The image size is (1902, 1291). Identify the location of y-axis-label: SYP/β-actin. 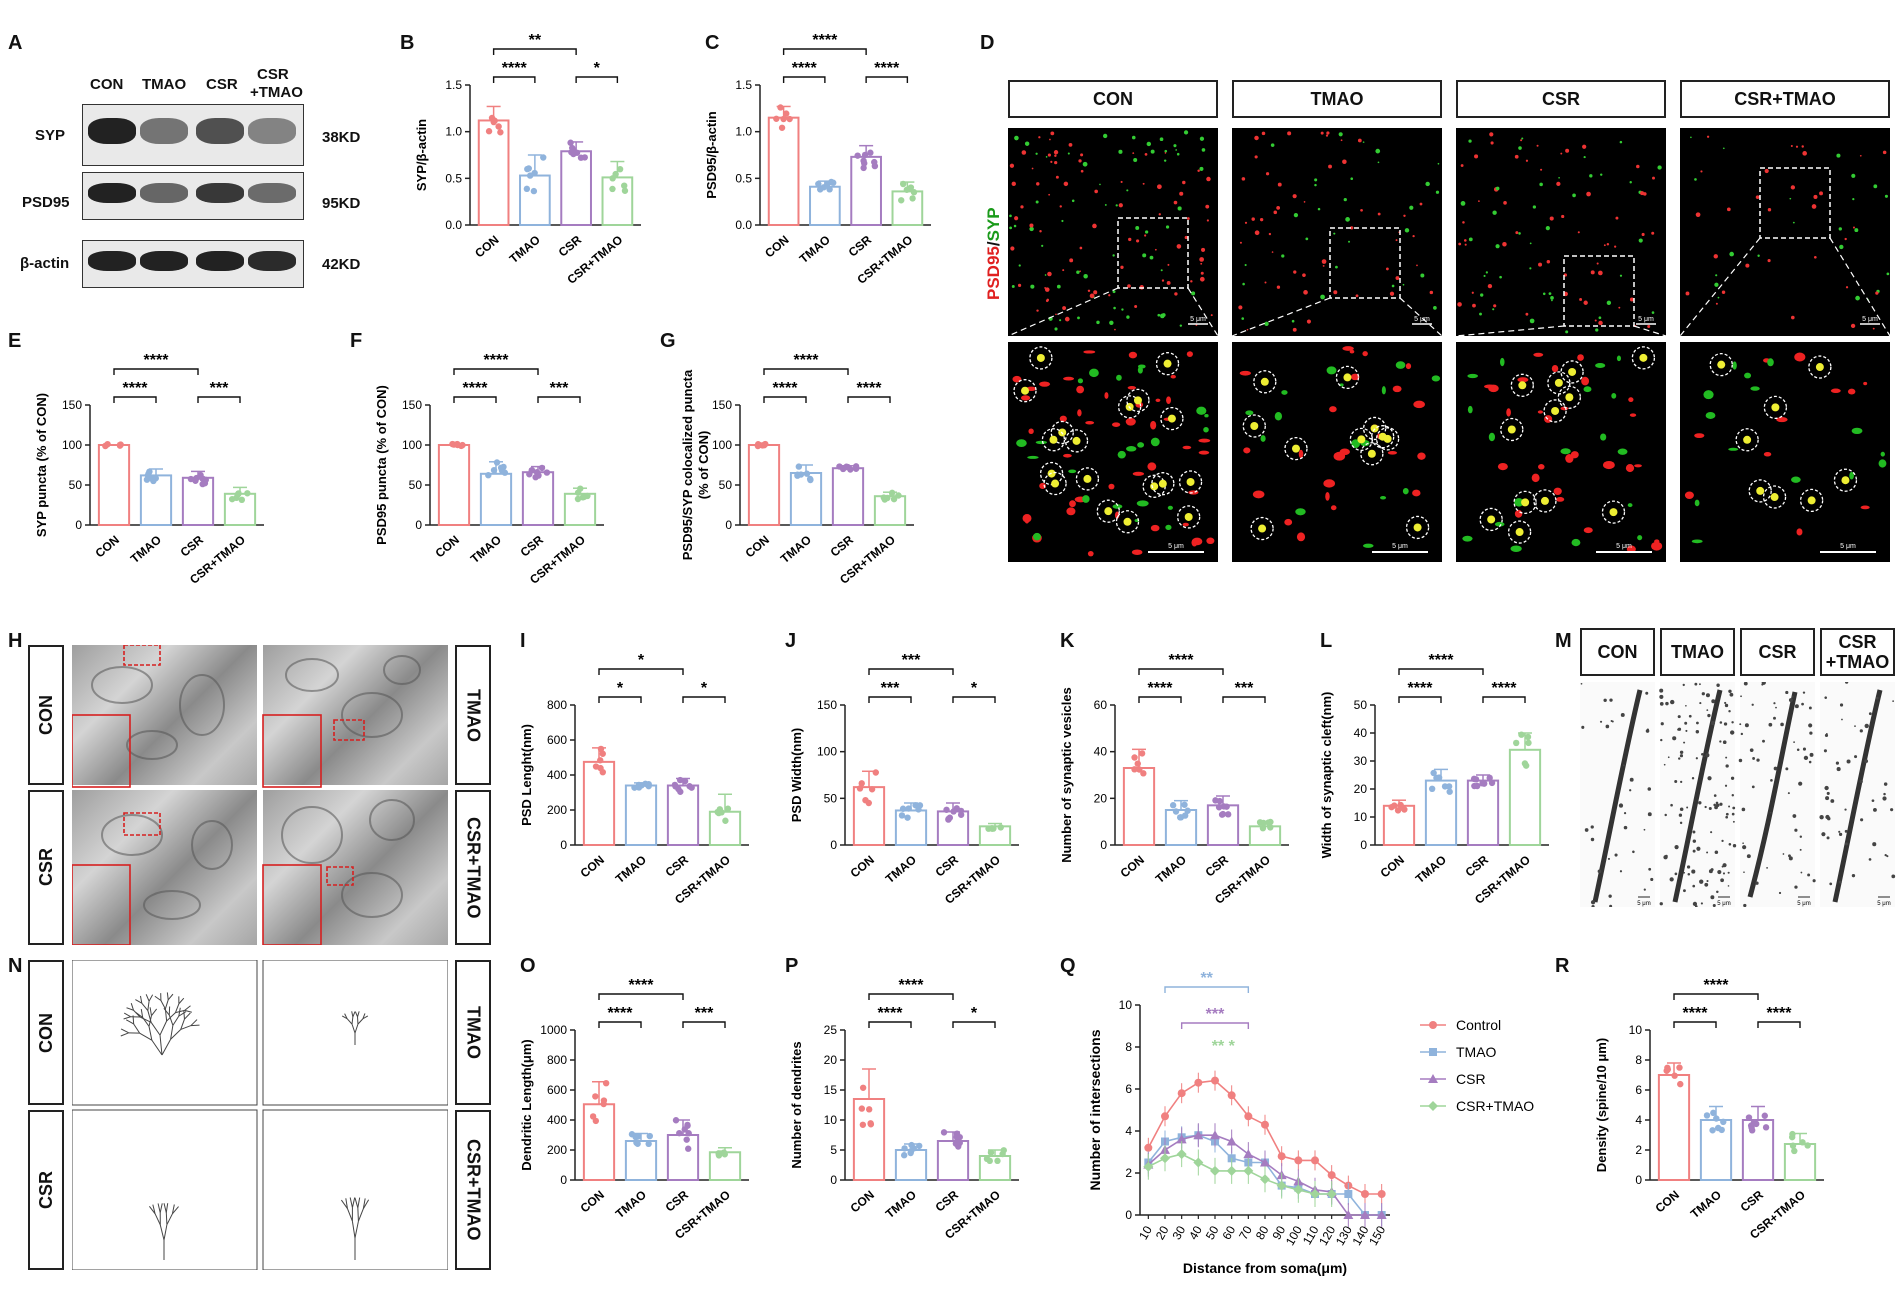
(421, 155).